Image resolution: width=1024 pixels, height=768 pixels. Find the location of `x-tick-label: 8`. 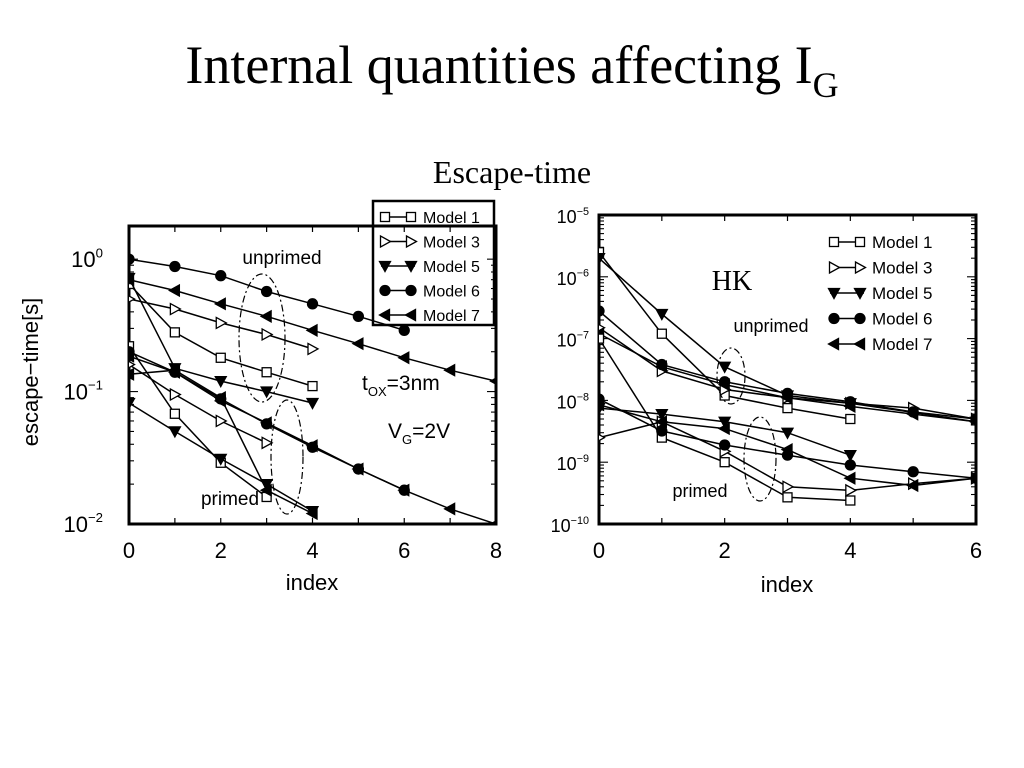

x-tick-label: 8 is located at coordinates (496, 550).